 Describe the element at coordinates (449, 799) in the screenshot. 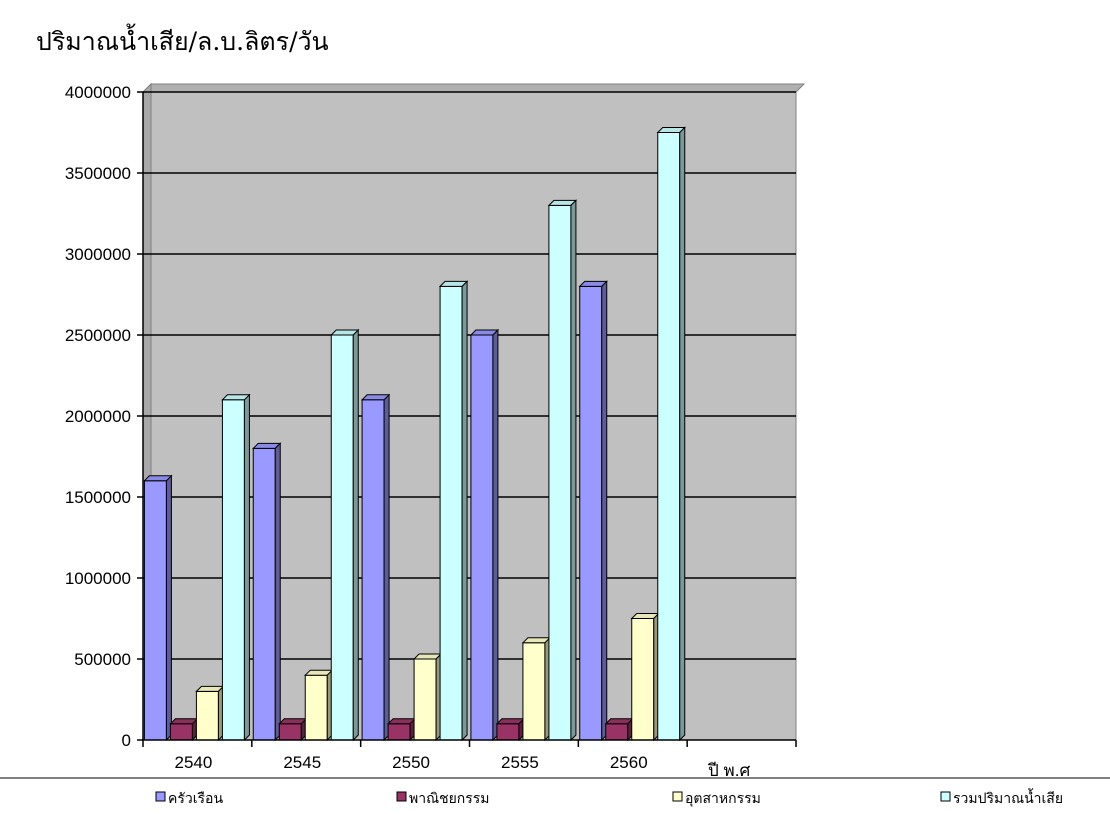

I see `legend-label: พาณิชยกรรม` at that location.